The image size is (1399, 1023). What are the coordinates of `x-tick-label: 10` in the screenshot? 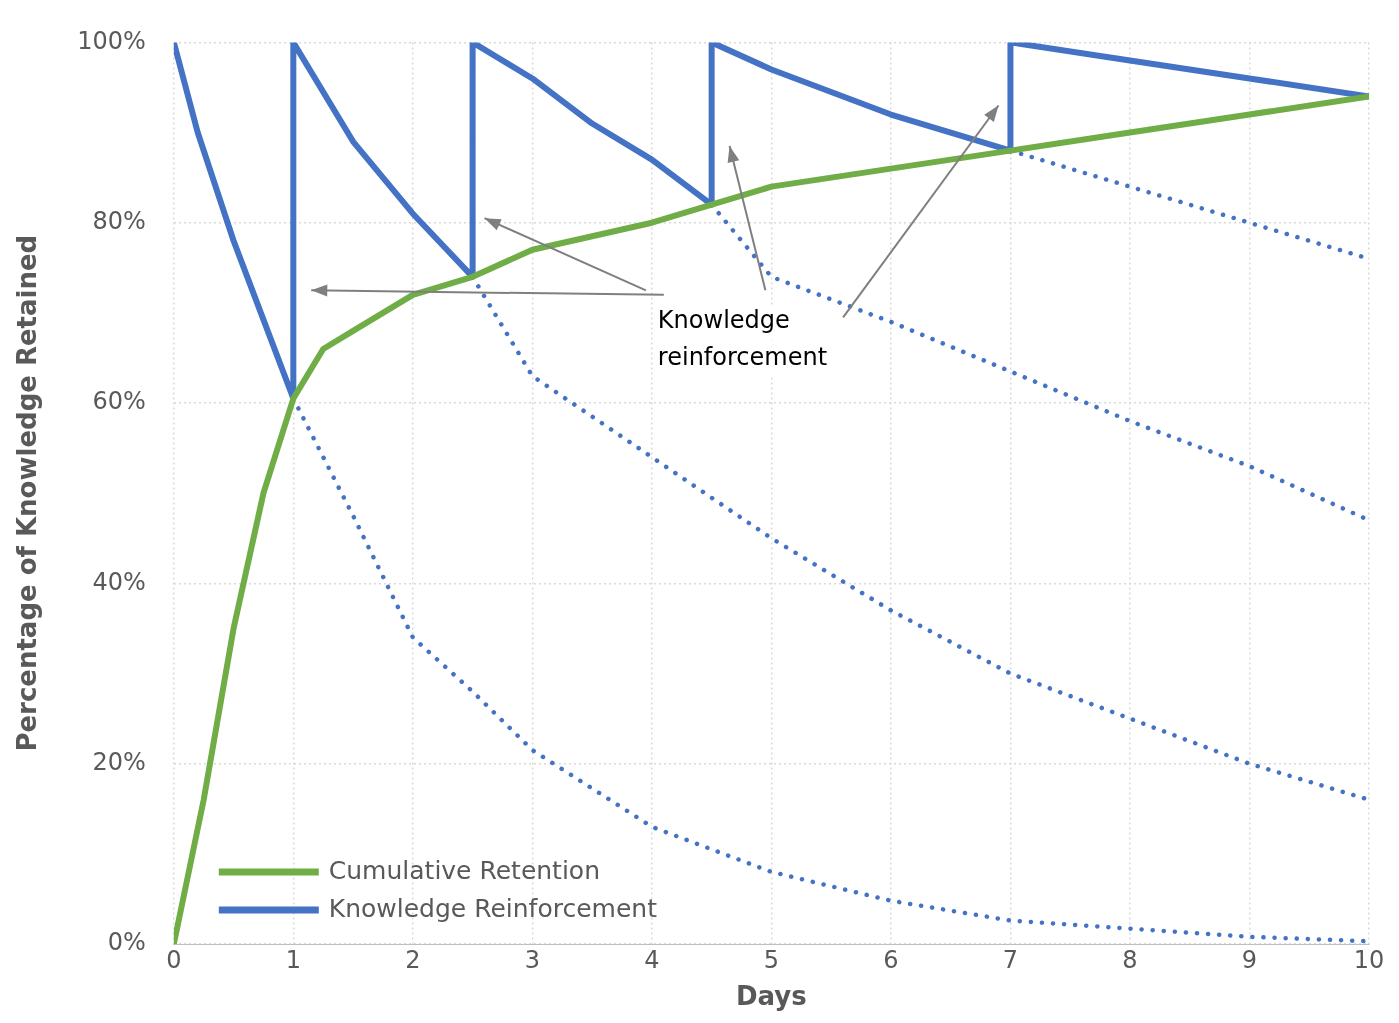 It's located at (1369, 959).